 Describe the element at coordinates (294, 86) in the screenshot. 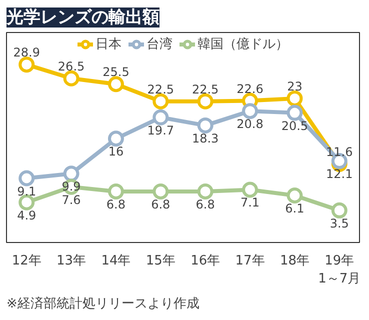

I see `data-label: 23` at that location.